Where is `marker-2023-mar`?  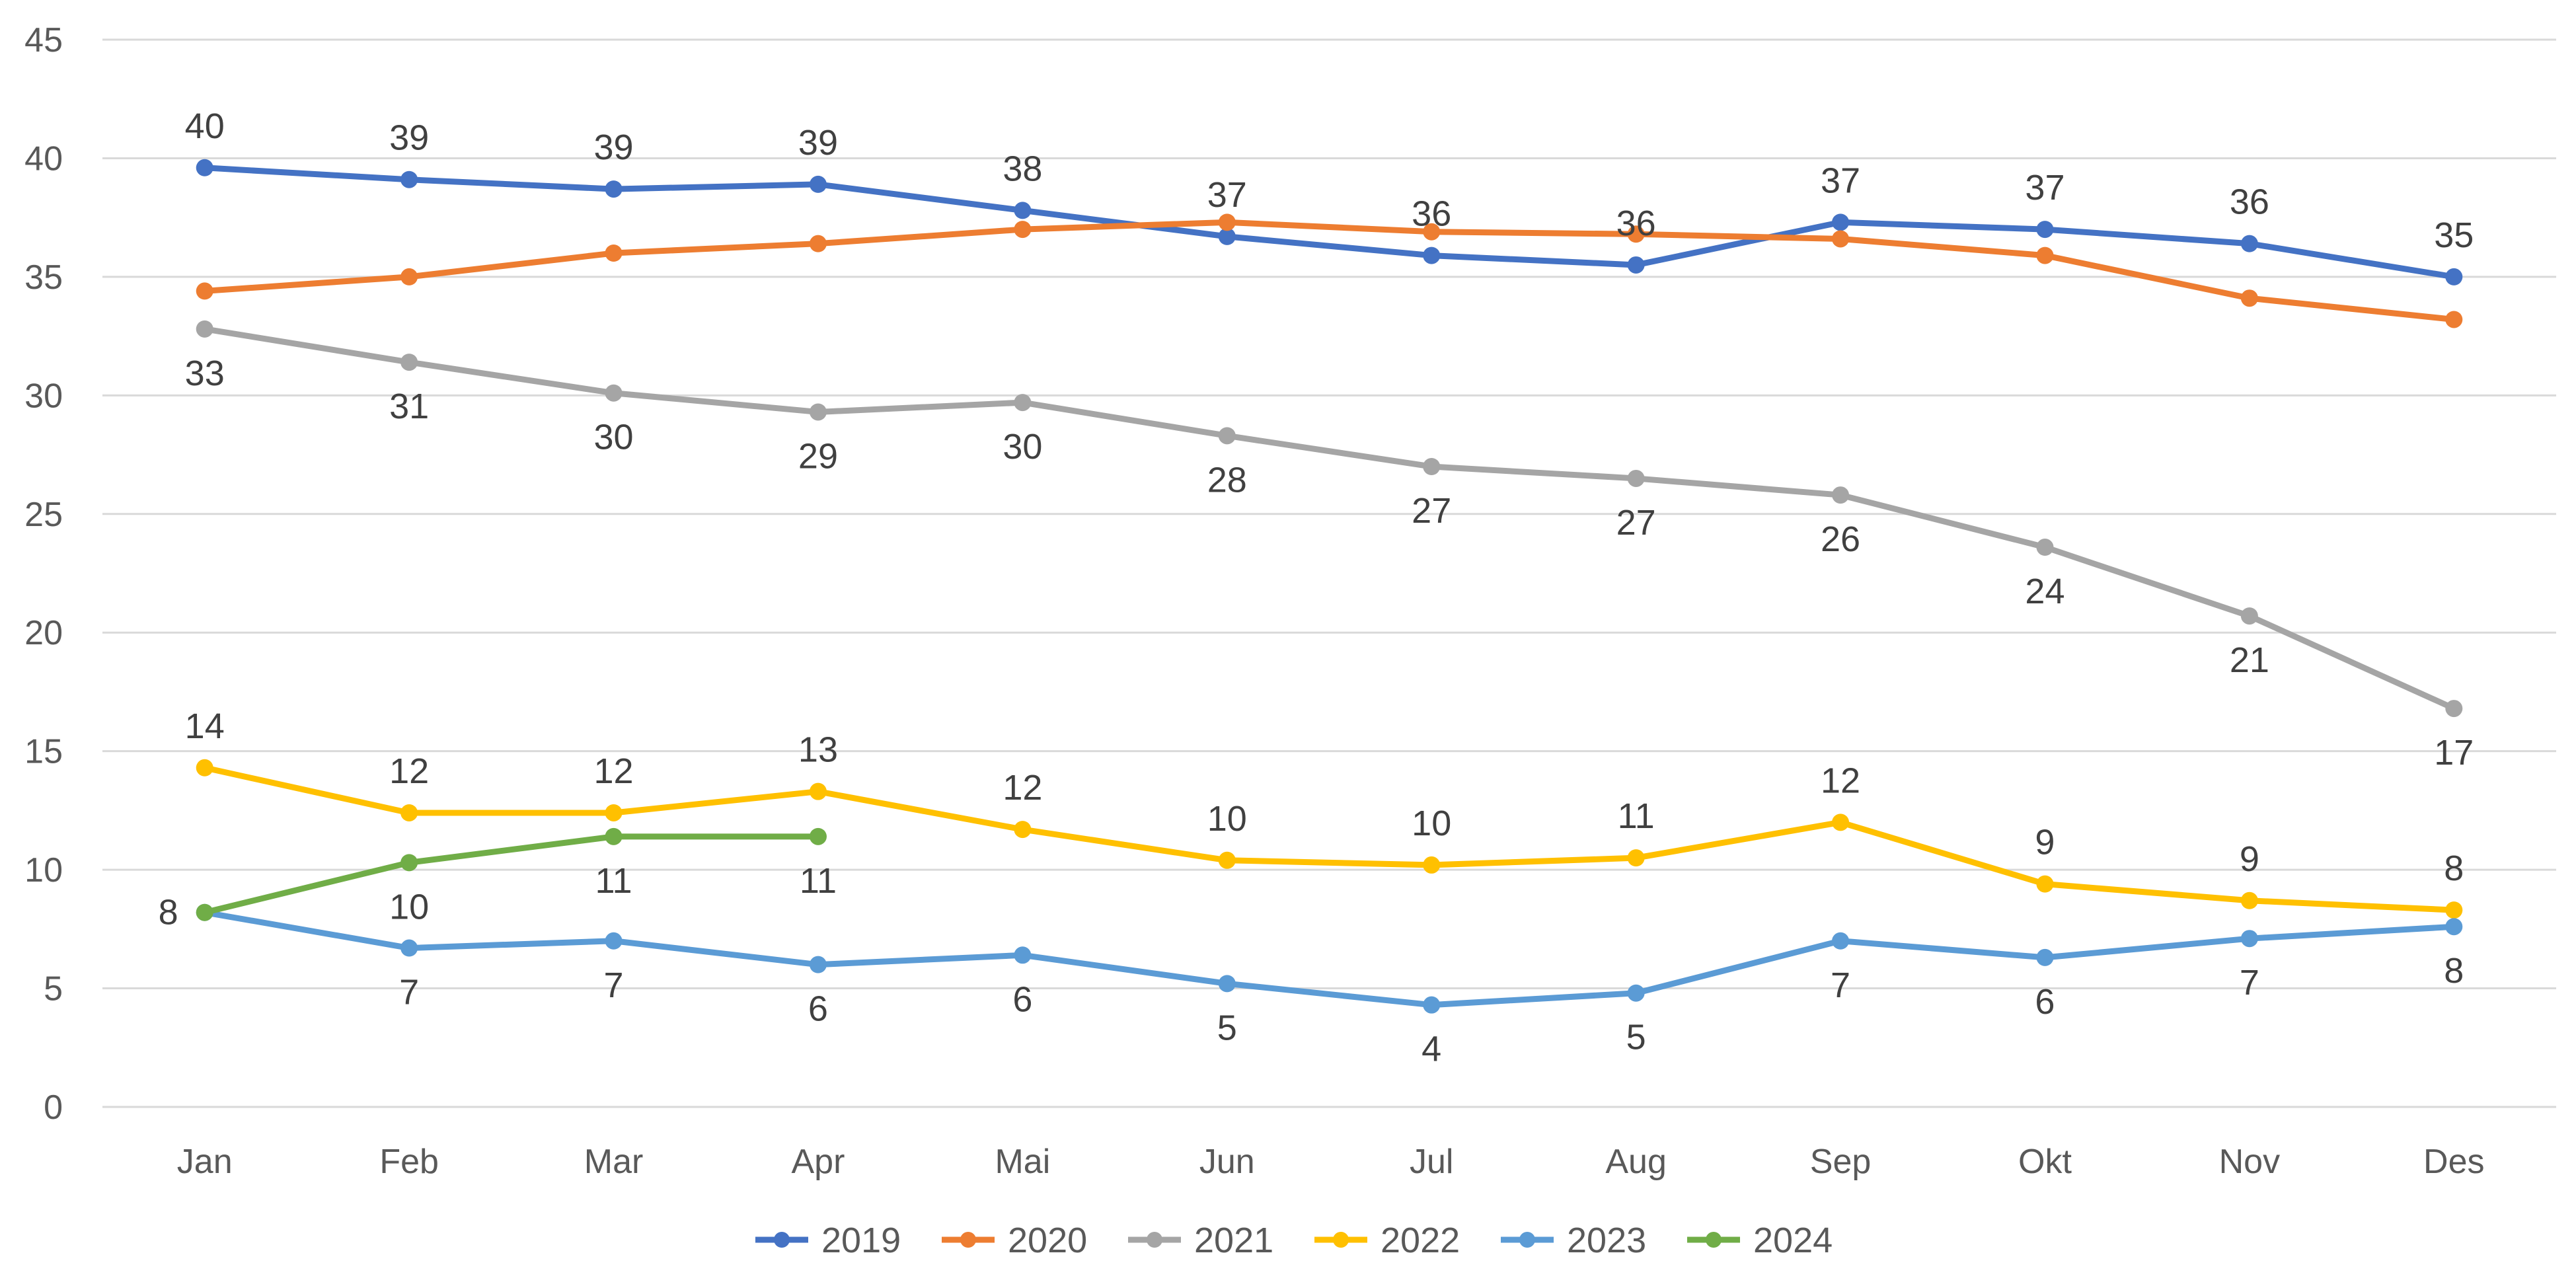
marker-2023-mar is located at coordinates (614, 941).